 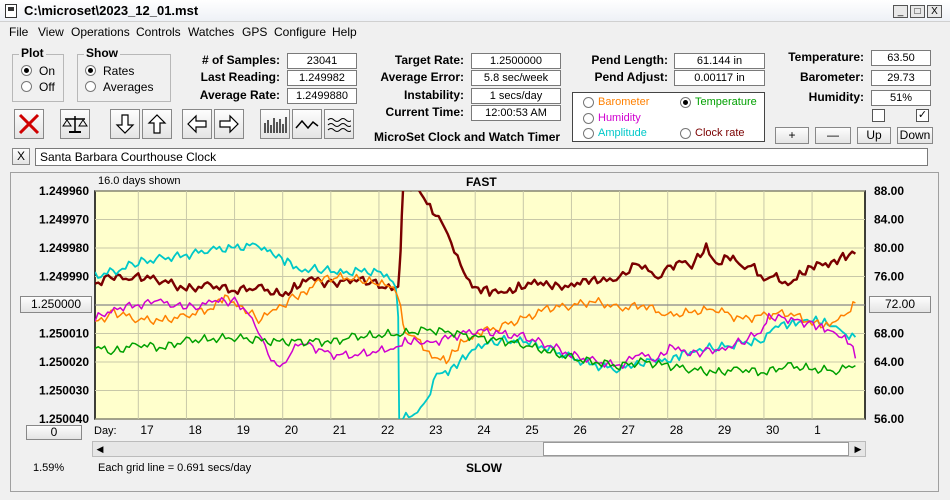 What do you see at coordinates (64, 391) in the screenshot?
I see `left-tick-label: 1.250030` at bounding box center [64, 391].